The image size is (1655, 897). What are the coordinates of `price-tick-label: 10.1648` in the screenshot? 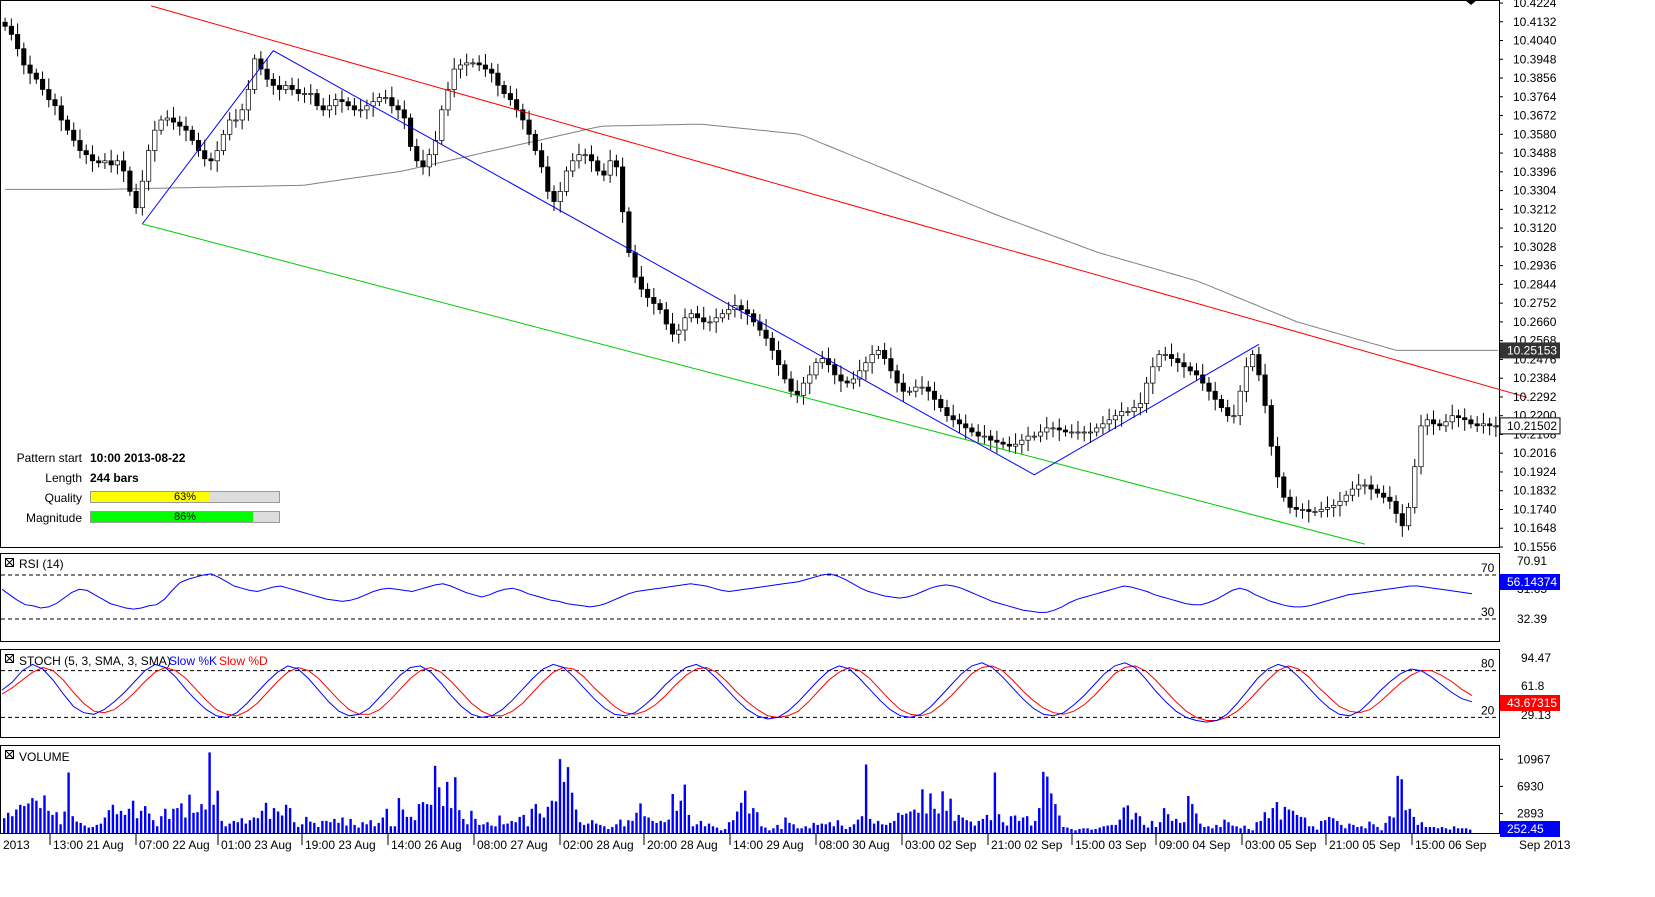 It's located at (1535, 528).